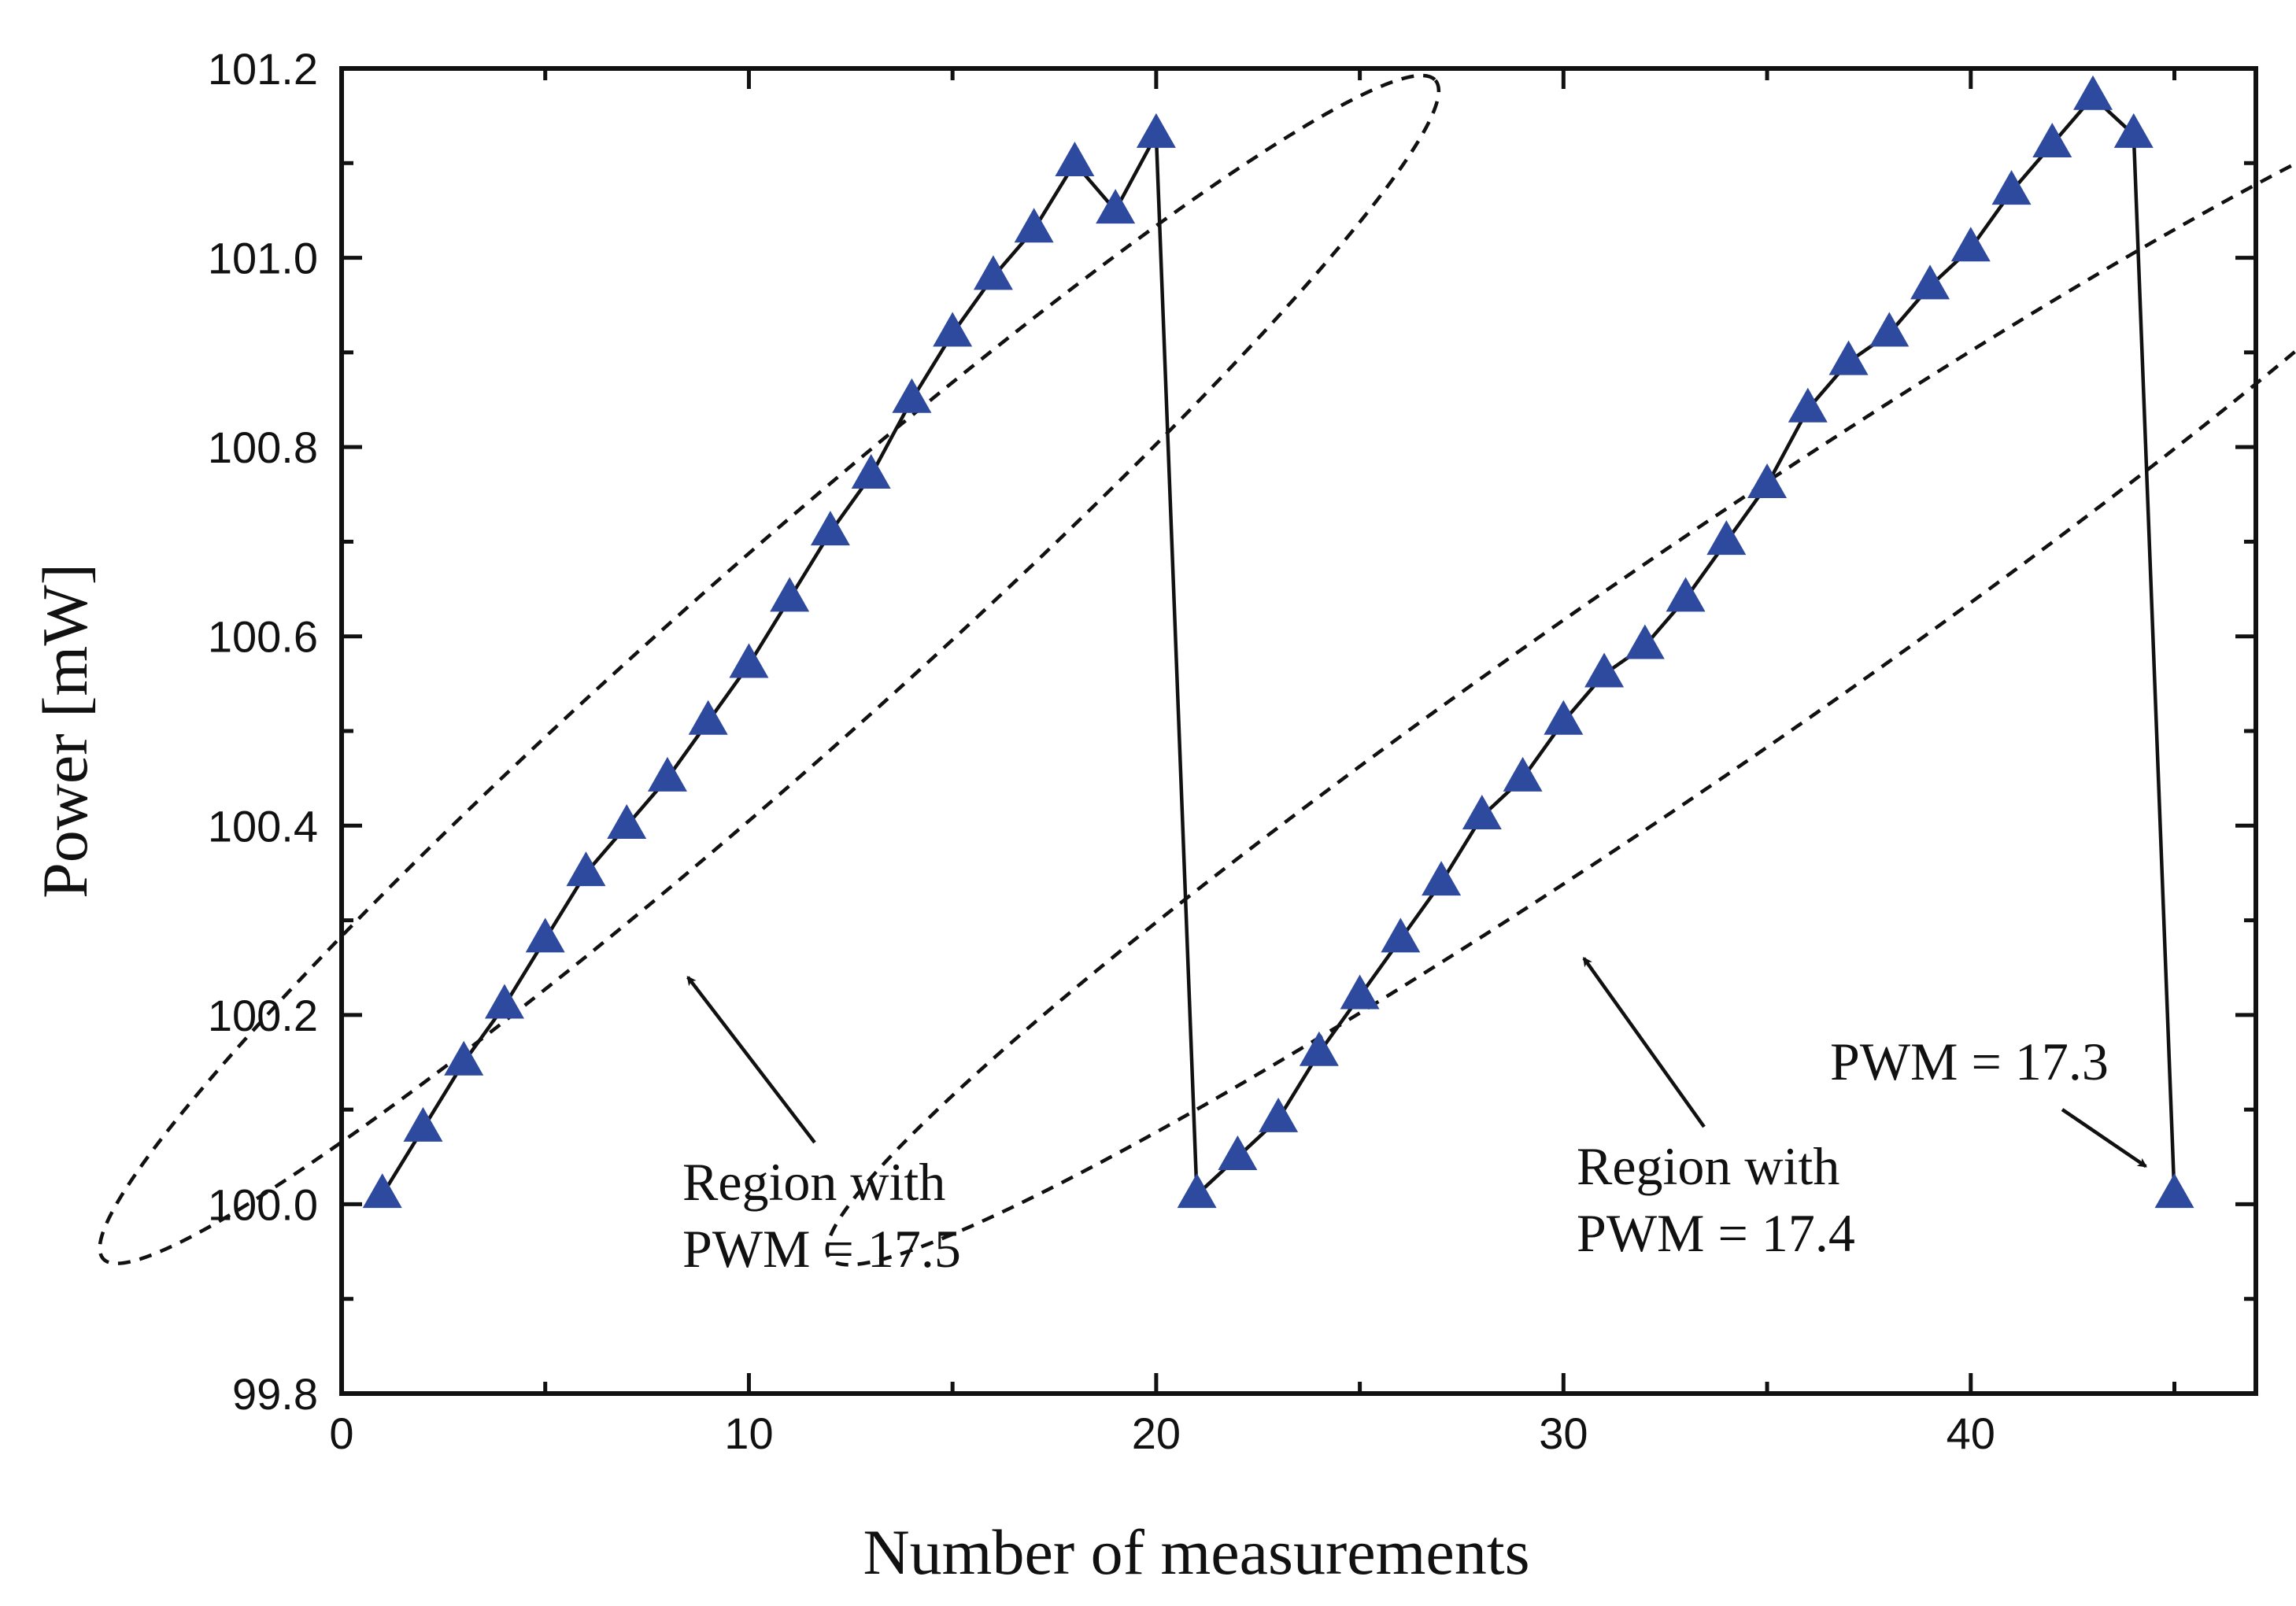 The height and width of the screenshot is (1606, 2296). What do you see at coordinates (1156, 1433) in the screenshot?
I see `x-tick-label: 20` at bounding box center [1156, 1433].